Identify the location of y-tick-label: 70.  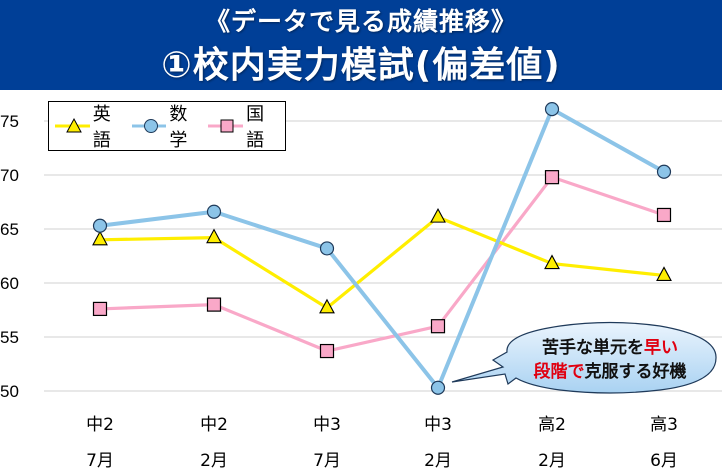
(9, 175).